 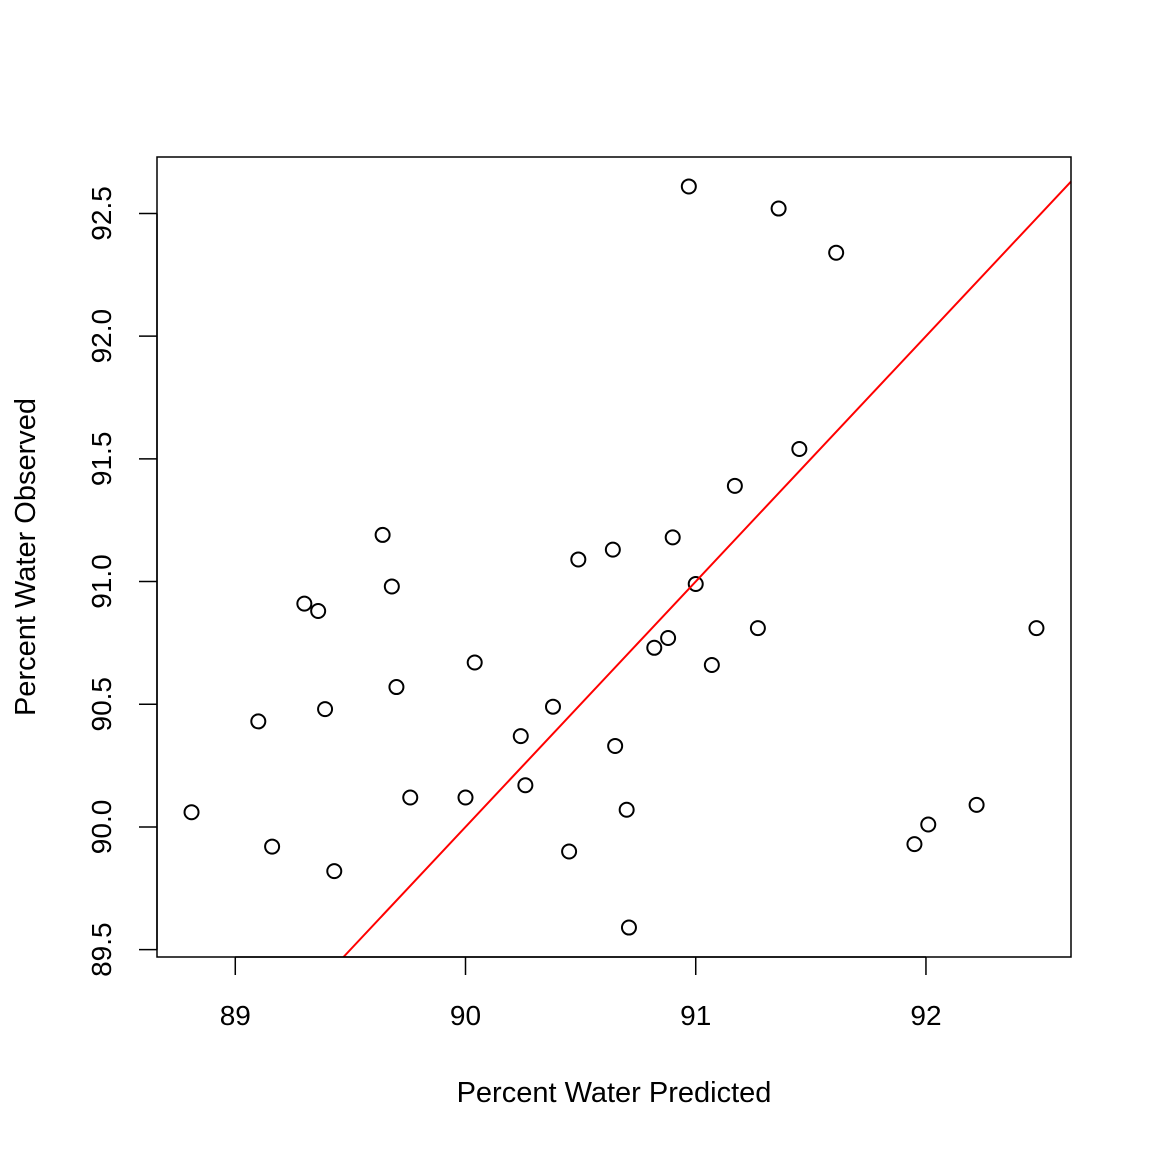 What do you see at coordinates (101, 581) in the screenshot?
I see `y-tick-label: 91.0` at bounding box center [101, 581].